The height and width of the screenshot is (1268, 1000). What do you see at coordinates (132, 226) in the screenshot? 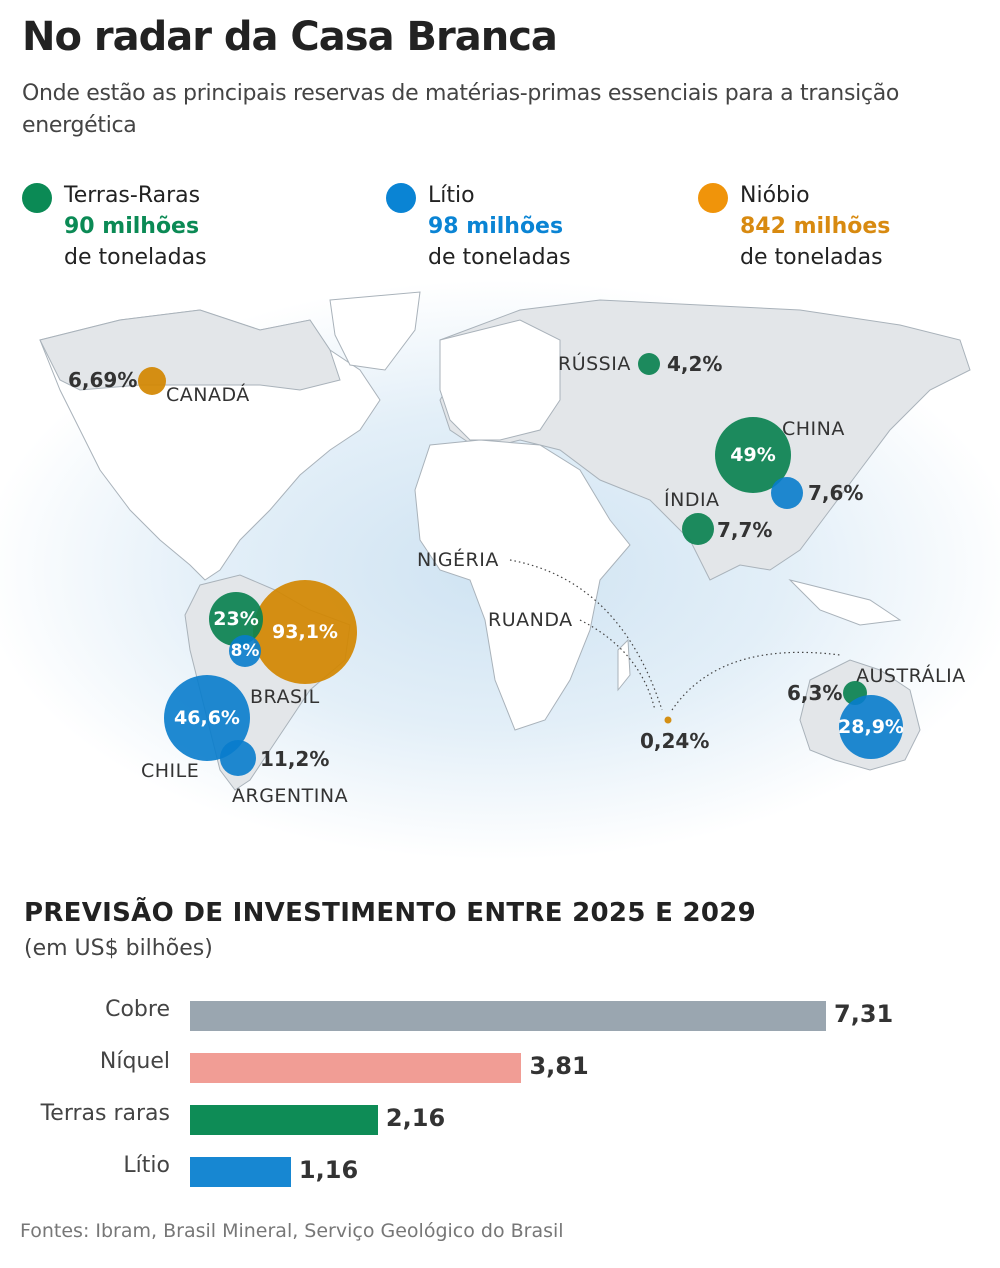
I see `legend-amount: 90 milhões` at bounding box center [132, 226].